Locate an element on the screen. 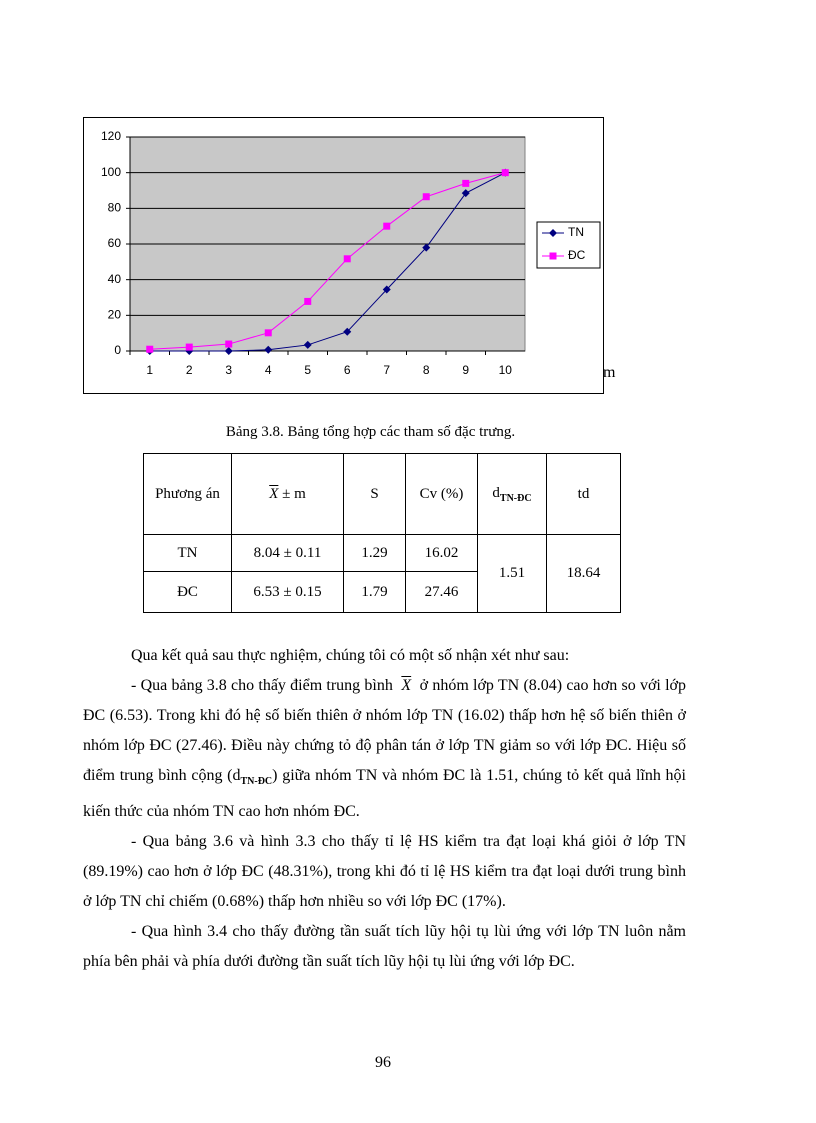 This screenshot has width=816, height=1123. y-tick-label: 120 is located at coordinates (111, 136).